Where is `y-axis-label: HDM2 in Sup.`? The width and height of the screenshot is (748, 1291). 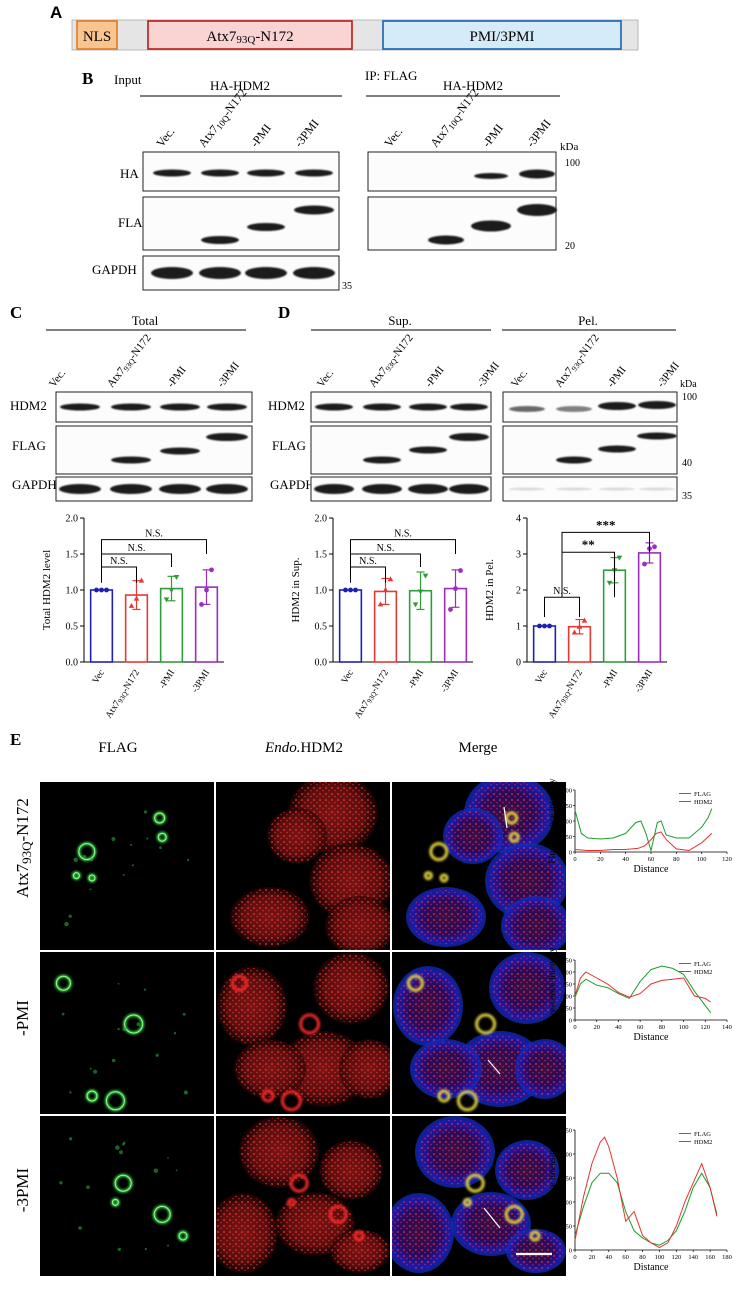
y-axis-label: HDM2 in Sup. is located at coordinates (296, 589).